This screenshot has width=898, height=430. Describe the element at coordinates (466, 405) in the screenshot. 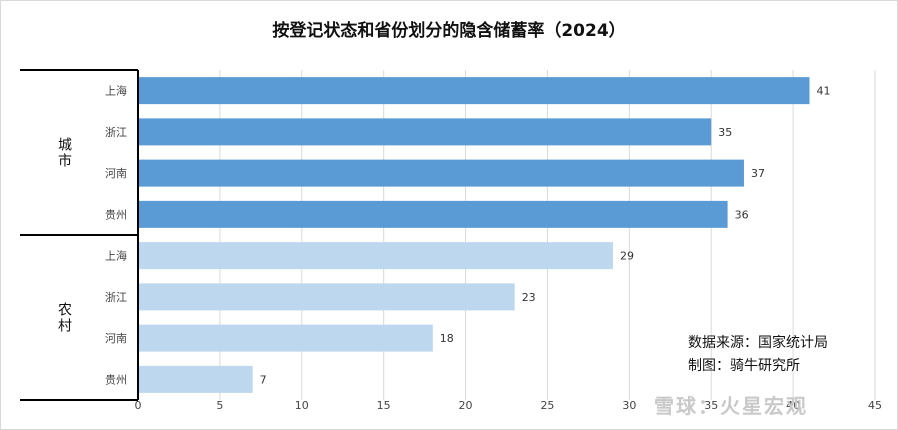

I see `x-tick-label: 20` at that location.